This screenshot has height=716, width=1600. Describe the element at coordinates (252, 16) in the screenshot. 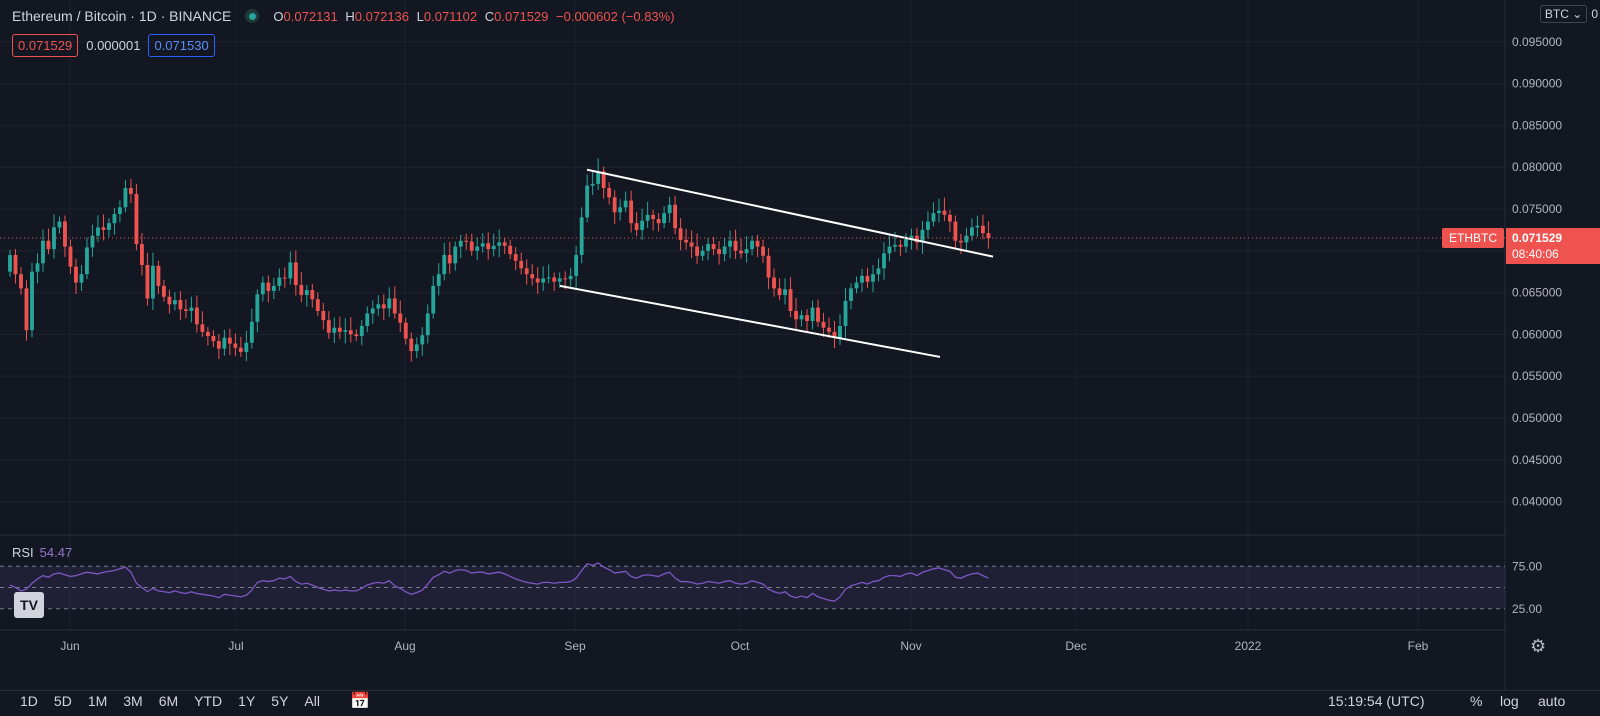

I see `market-open-icon` at that location.